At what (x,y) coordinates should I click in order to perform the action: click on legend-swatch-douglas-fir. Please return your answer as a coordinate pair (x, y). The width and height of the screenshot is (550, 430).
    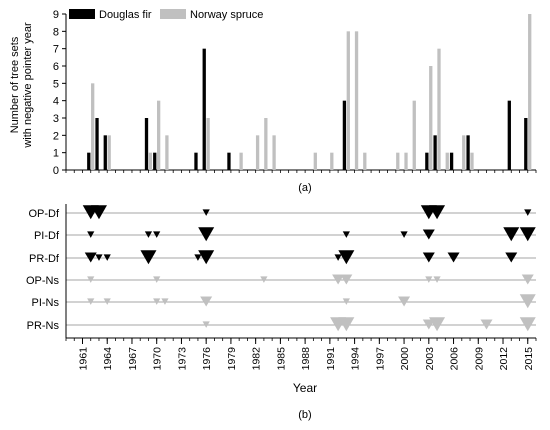
    Looking at the image, I should click on (82, 14).